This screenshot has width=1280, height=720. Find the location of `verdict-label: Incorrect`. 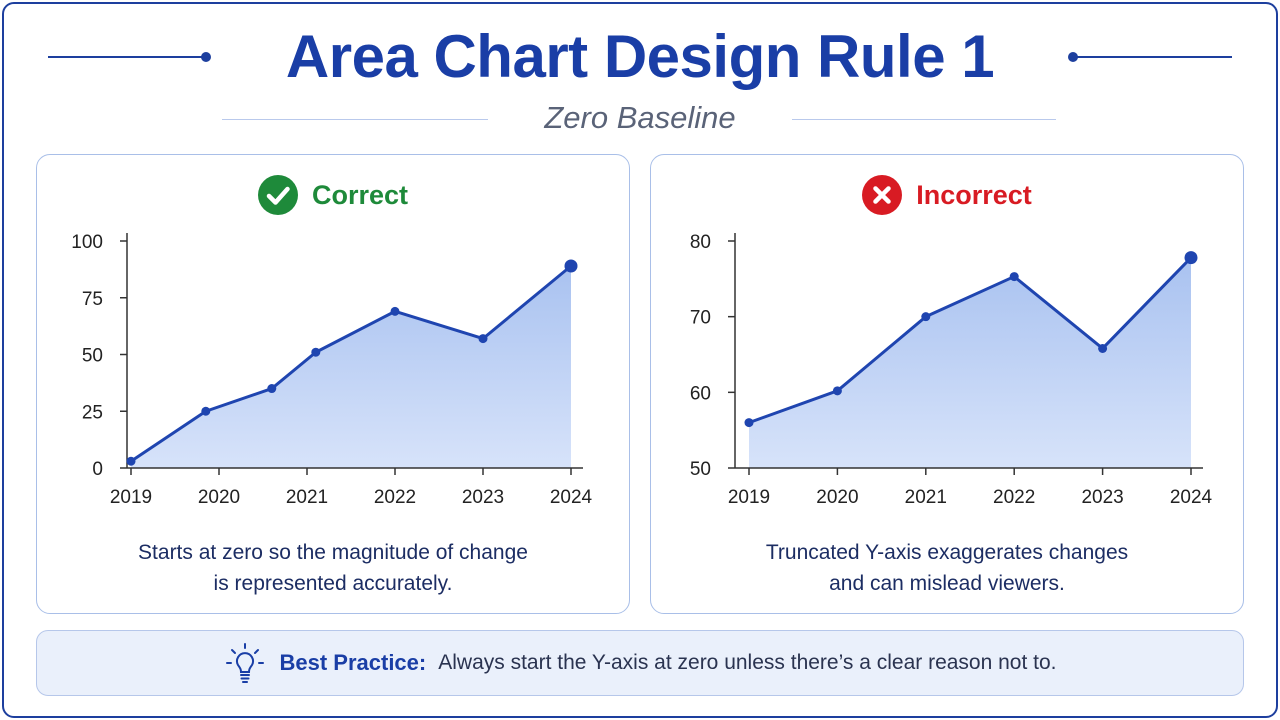

verdict-label: Incorrect is located at coordinates (974, 194).